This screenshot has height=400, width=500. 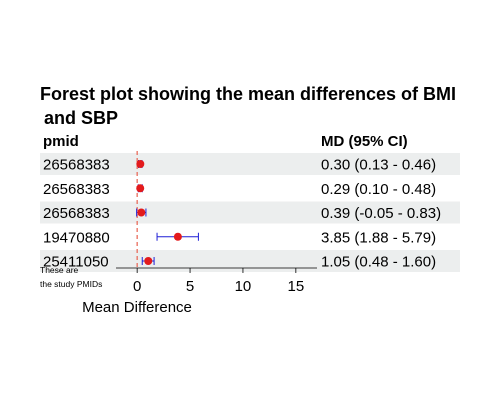 I want to click on chart-title-line2: and SBP, so click(x=81, y=118).